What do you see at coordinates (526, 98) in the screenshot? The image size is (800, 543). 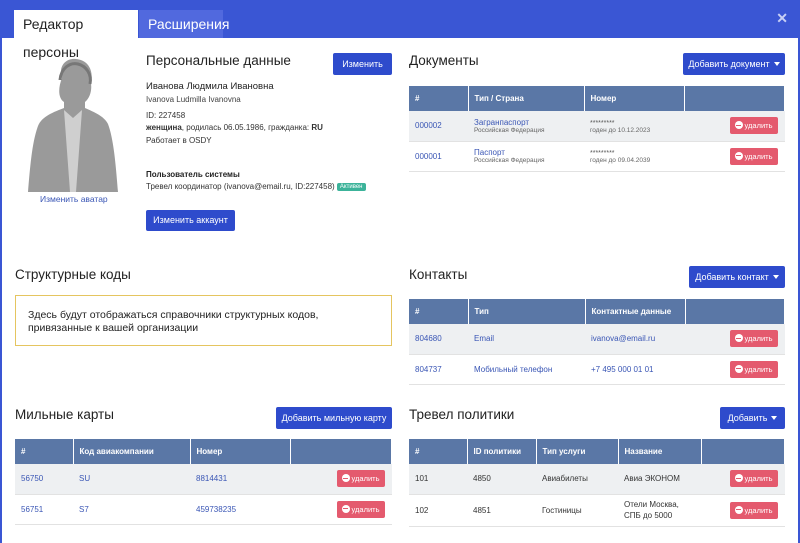 I see `col-header: Тип / Страна` at bounding box center [526, 98].